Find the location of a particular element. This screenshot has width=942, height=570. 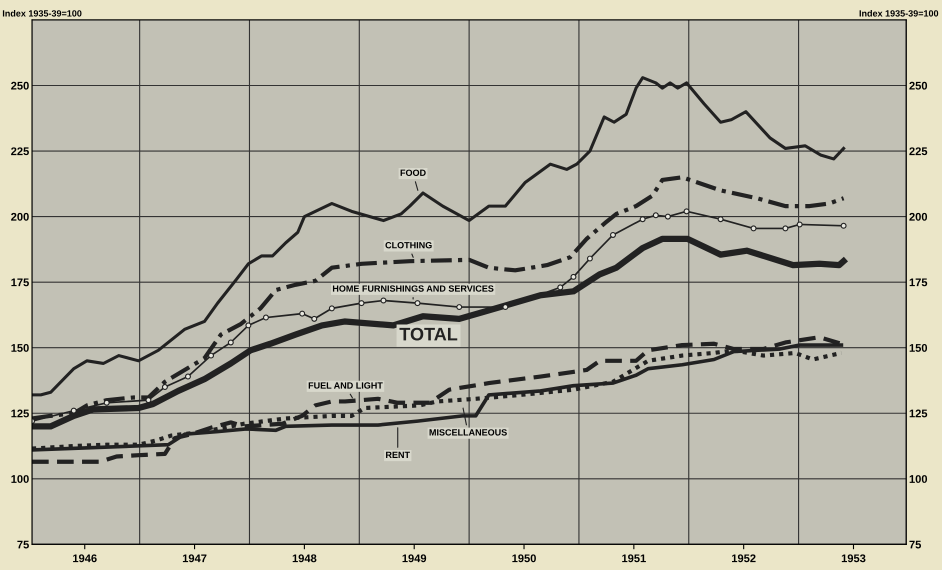

y2-tick-label: 100 is located at coordinates (919, 479).